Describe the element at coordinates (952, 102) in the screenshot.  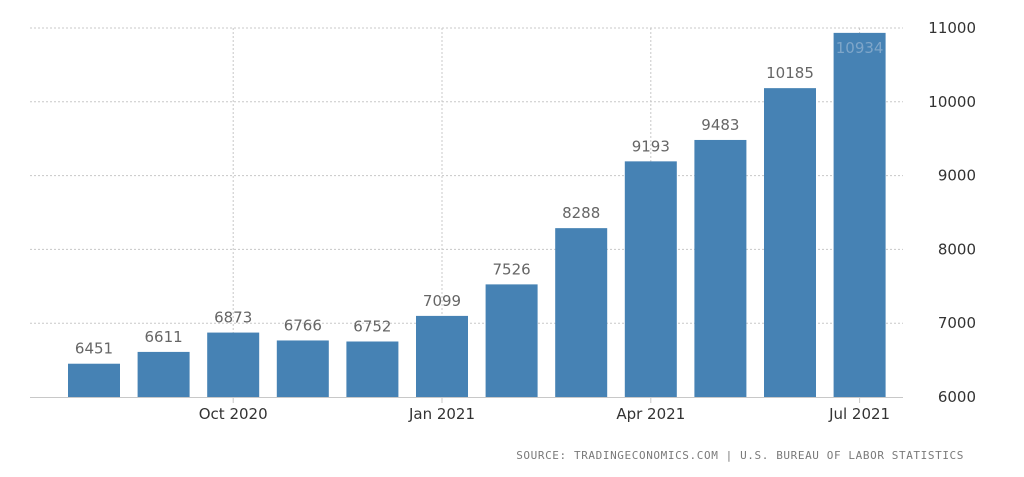
I see `y-tick-label: 10000` at that location.